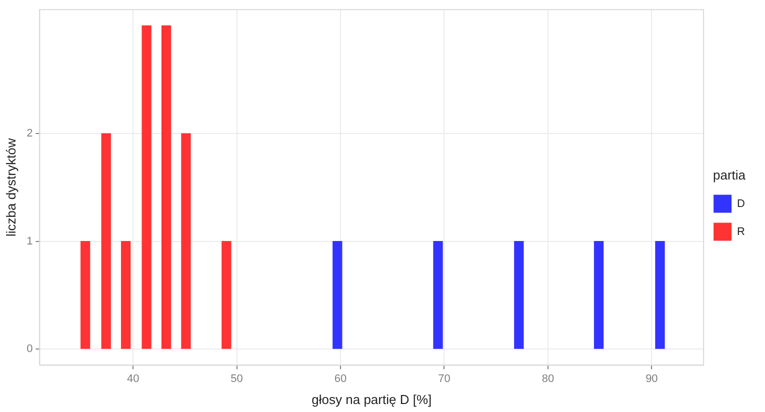 This screenshot has width=765, height=412. Describe the element at coordinates (741, 232) in the screenshot. I see `legend-label: R` at that location.